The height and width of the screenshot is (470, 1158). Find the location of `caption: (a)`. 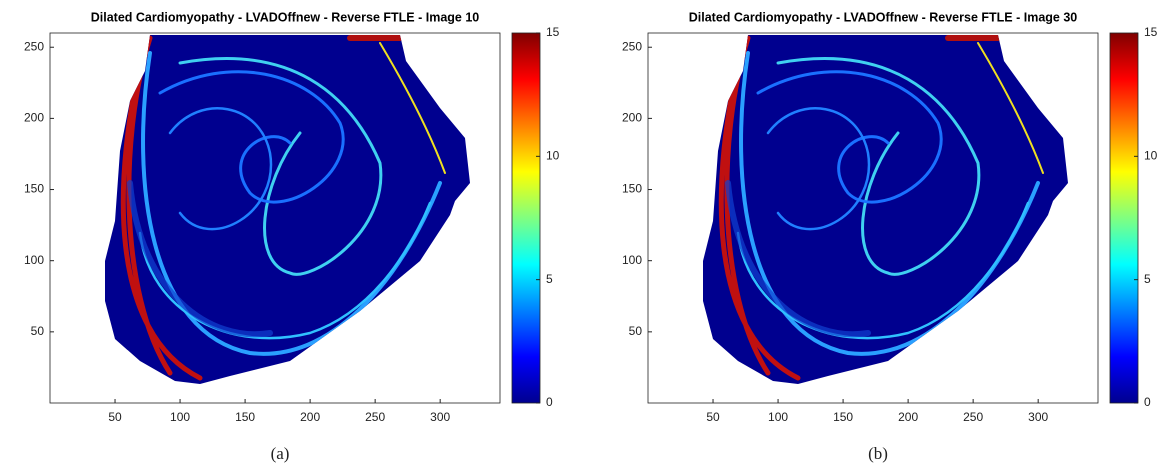

caption: (a) is located at coordinates (280, 453).